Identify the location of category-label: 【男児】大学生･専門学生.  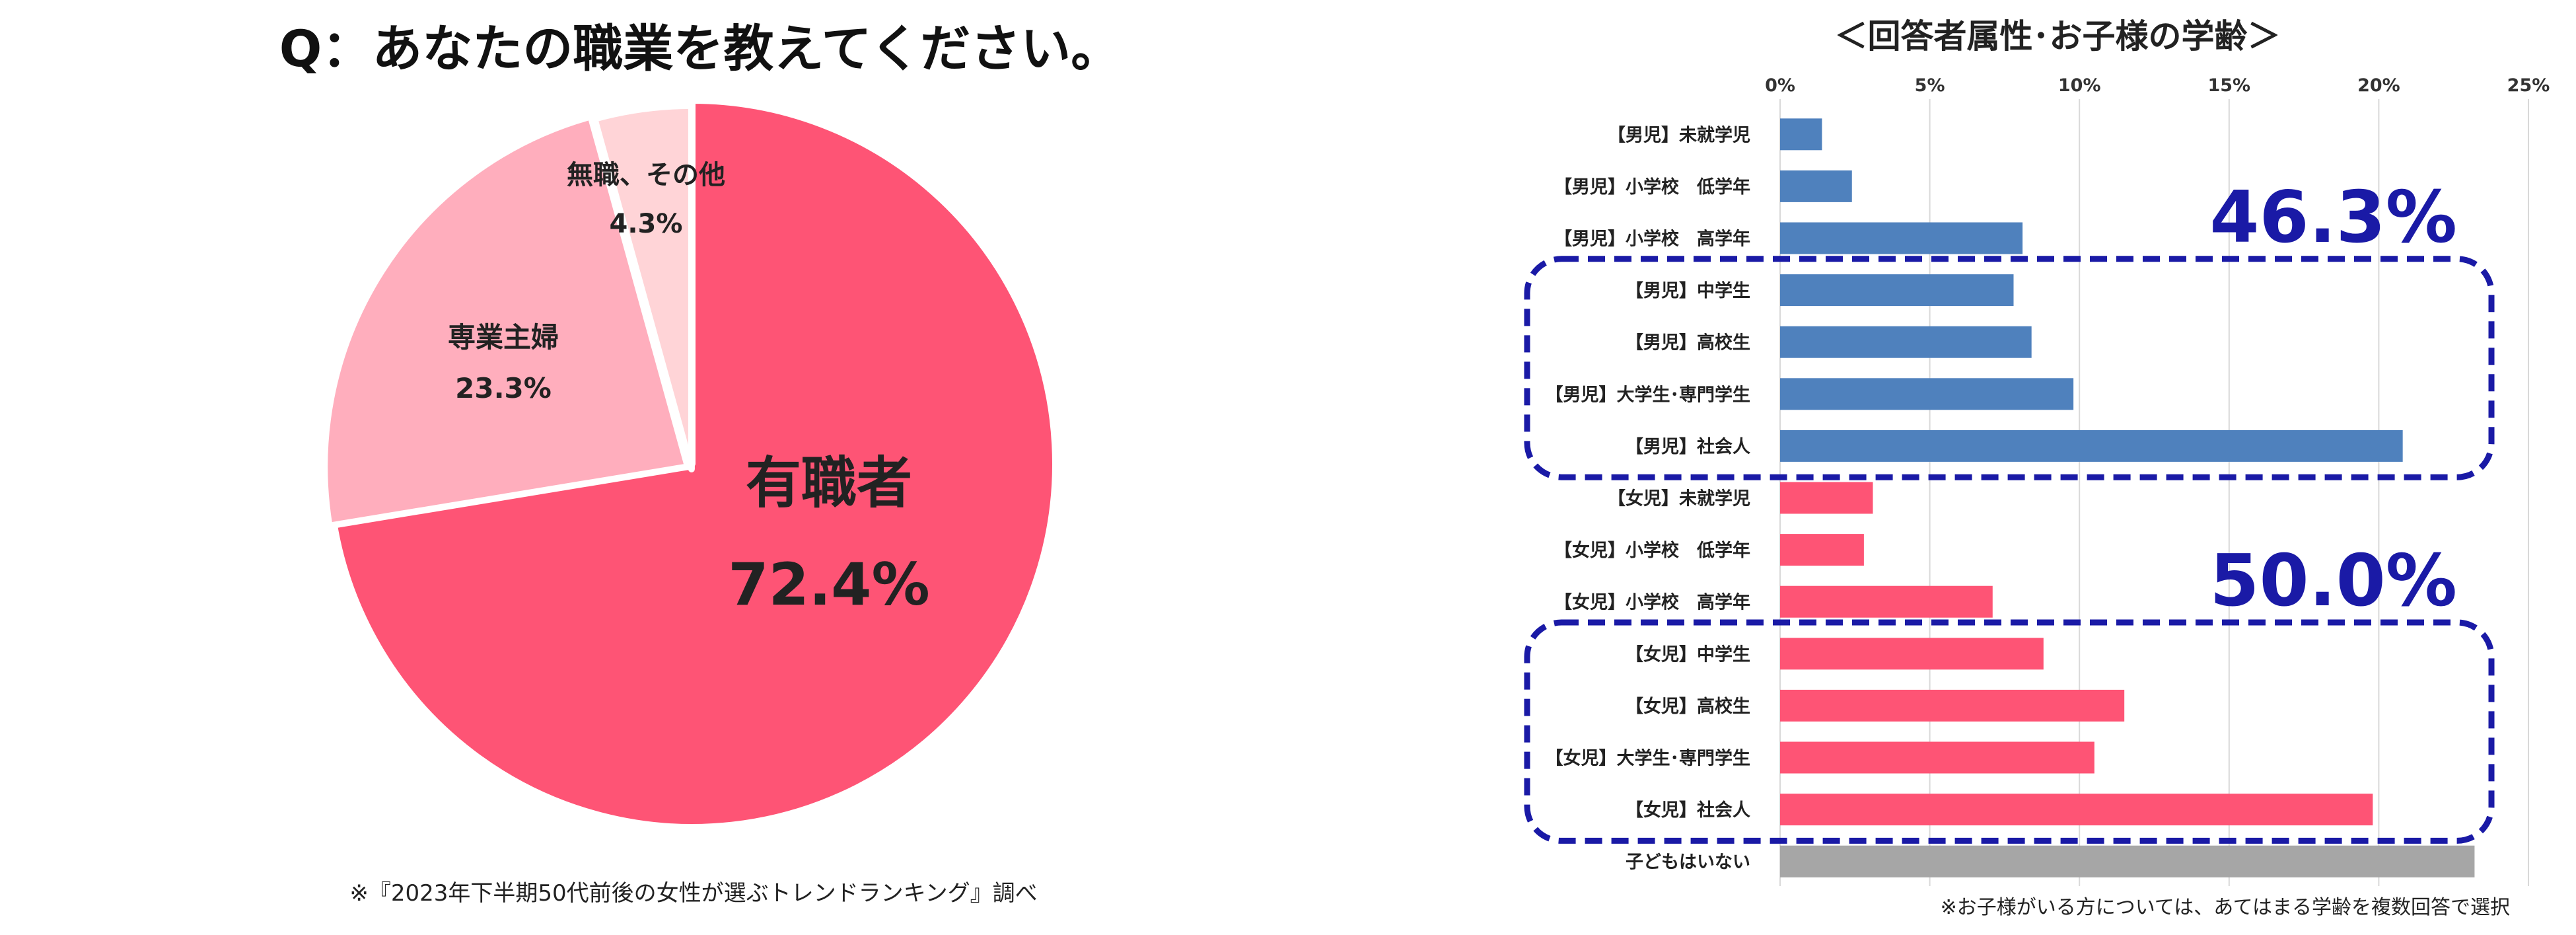
(1649, 394).